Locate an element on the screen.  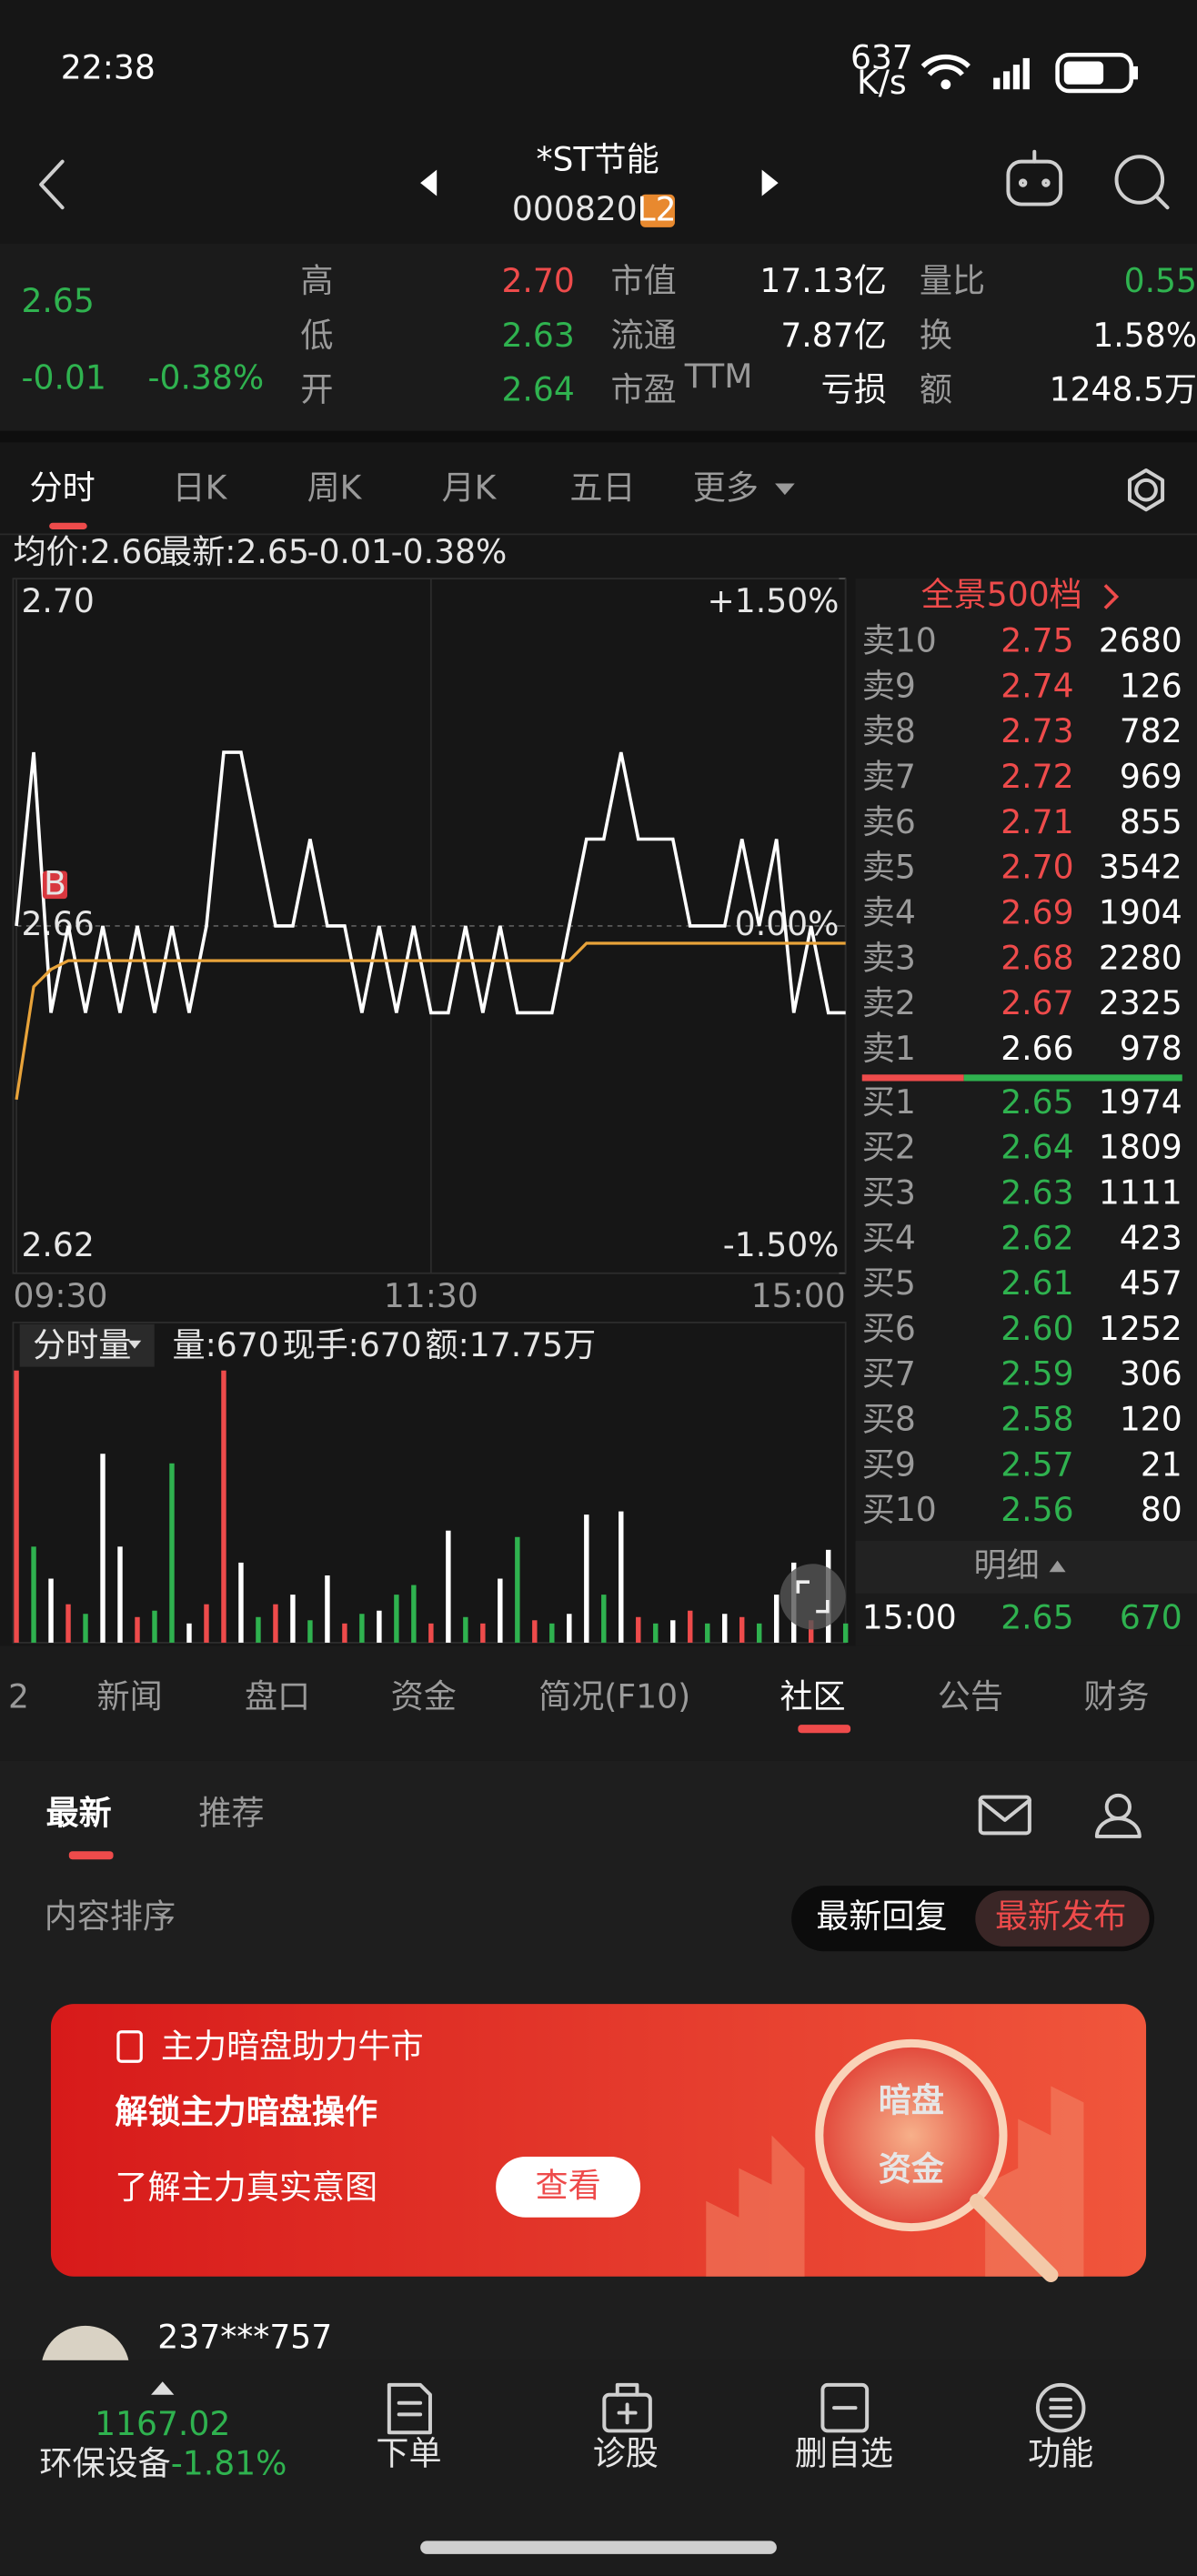
x-tick-label: 09:30 is located at coordinates (60, 1295).